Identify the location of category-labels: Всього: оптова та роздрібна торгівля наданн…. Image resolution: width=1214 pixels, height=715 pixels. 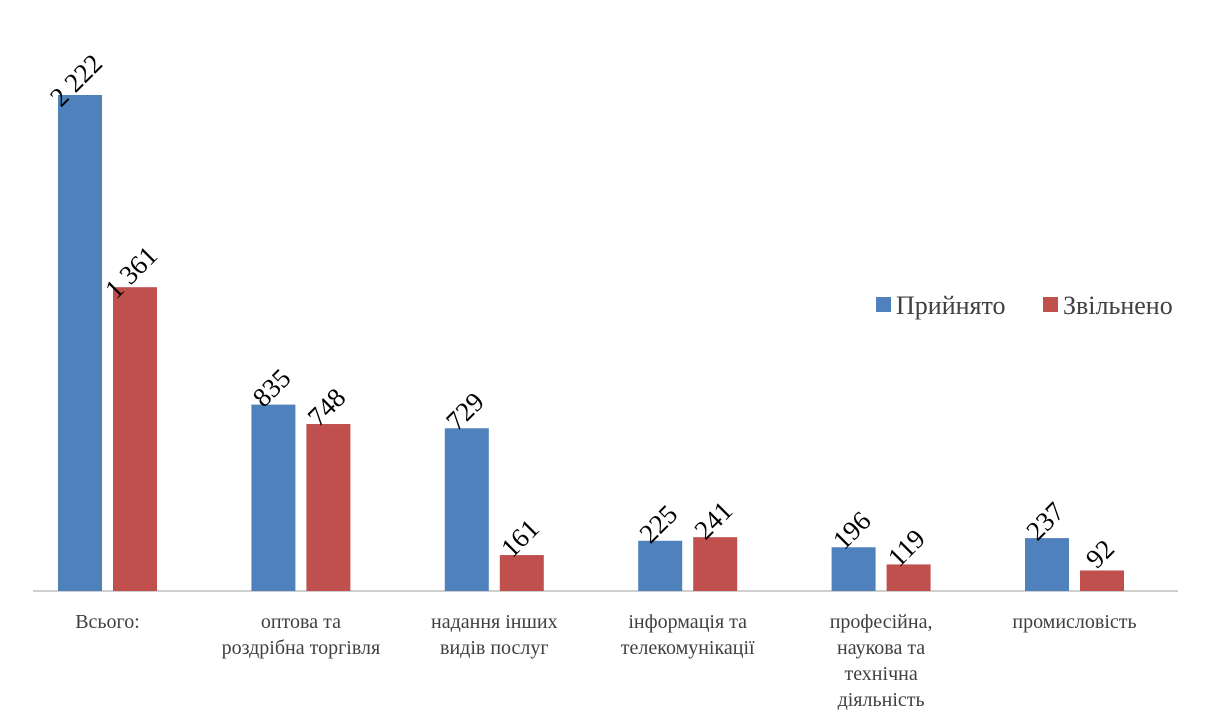
(605, 661).